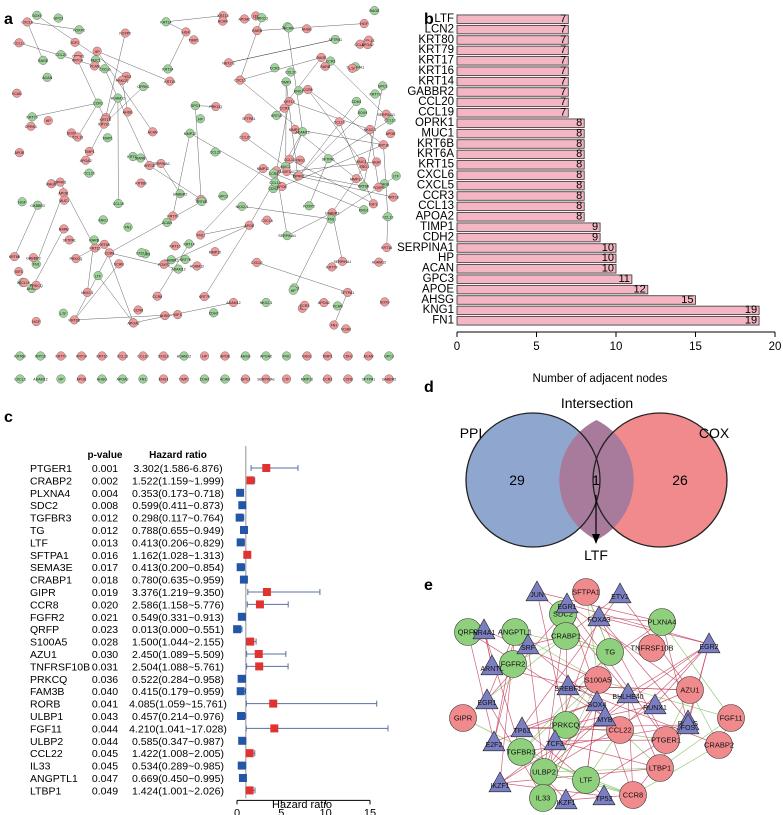 This screenshot has width=783, height=815. What do you see at coordinates (40, 380) in the screenshot?
I see `network-node-label: ADAM12` at bounding box center [40, 380].